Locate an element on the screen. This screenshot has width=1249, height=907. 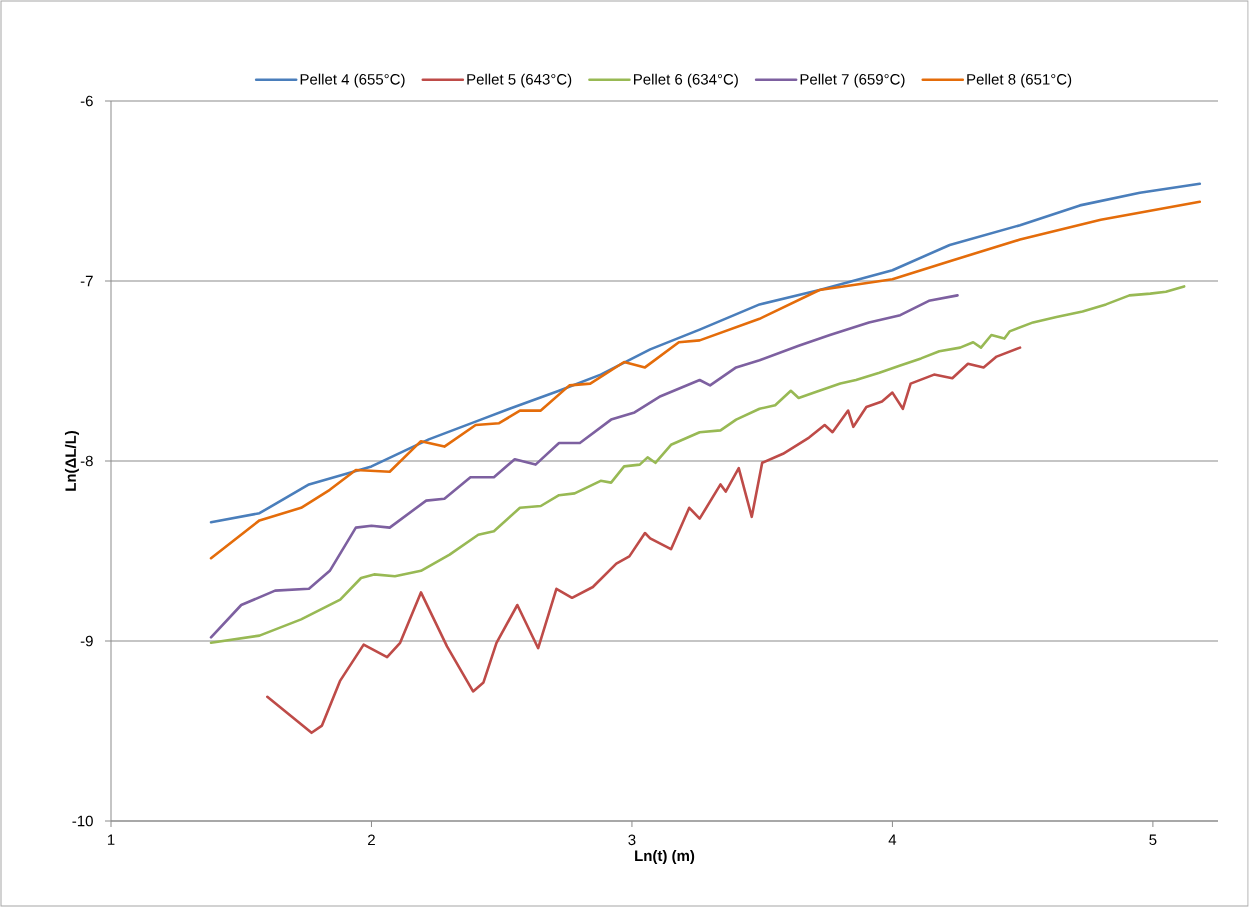
y-tick-label: -7 is located at coordinates (86, 281).